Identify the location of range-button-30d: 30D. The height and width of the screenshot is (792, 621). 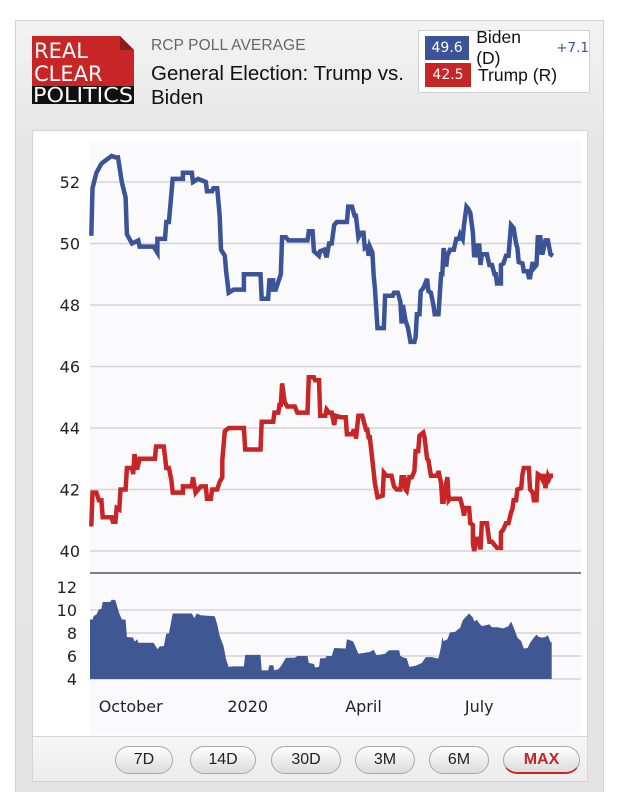
(306, 760).